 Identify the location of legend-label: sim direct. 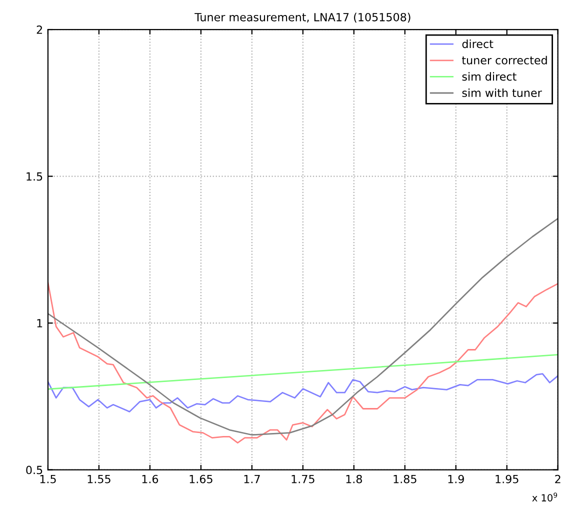
(489, 76).